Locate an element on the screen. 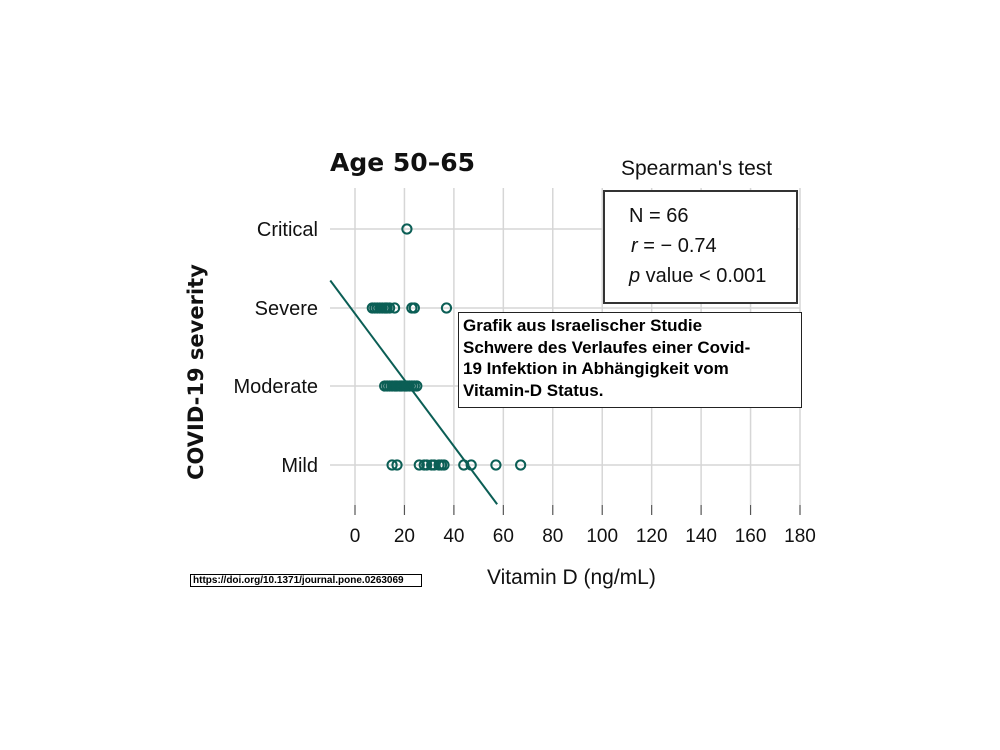  x-tick-label: 20 is located at coordinates (404, 536).